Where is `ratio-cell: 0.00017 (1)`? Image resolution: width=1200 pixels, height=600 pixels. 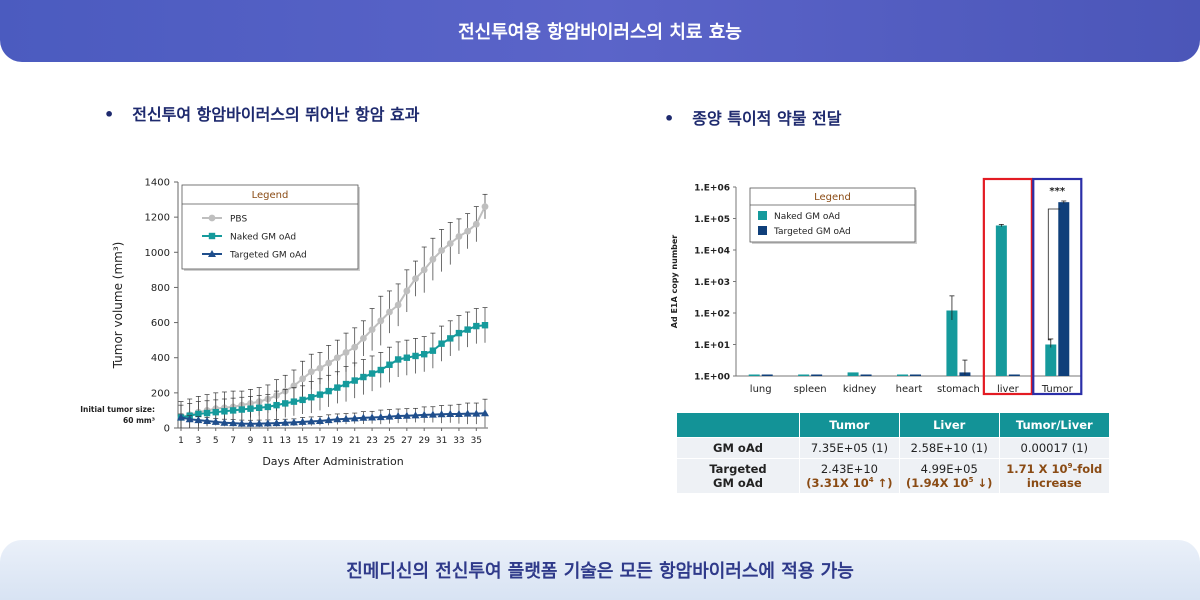 ratio-cell: 0.00017 (1) is located at coordinates (1054, 448).